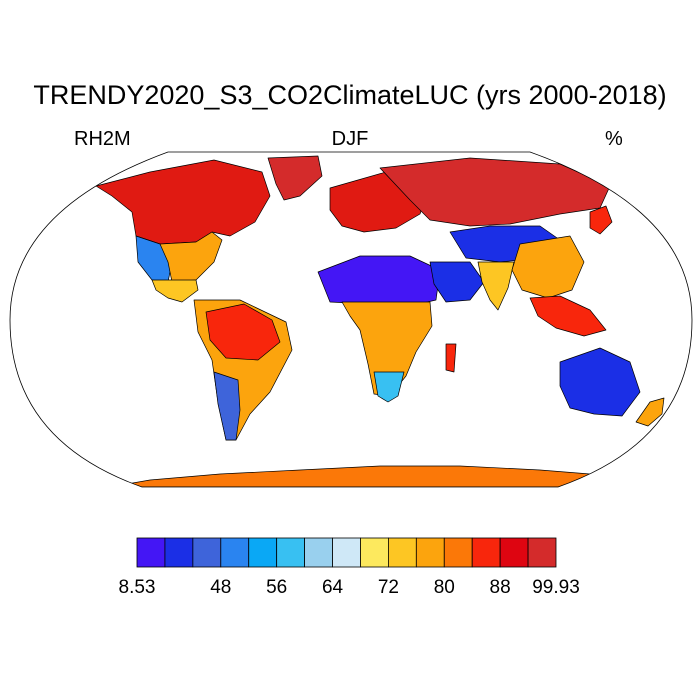 The height and width of the screenshot is (700, 700). I want to click on variable-label: RH2M, so click(102, 139).